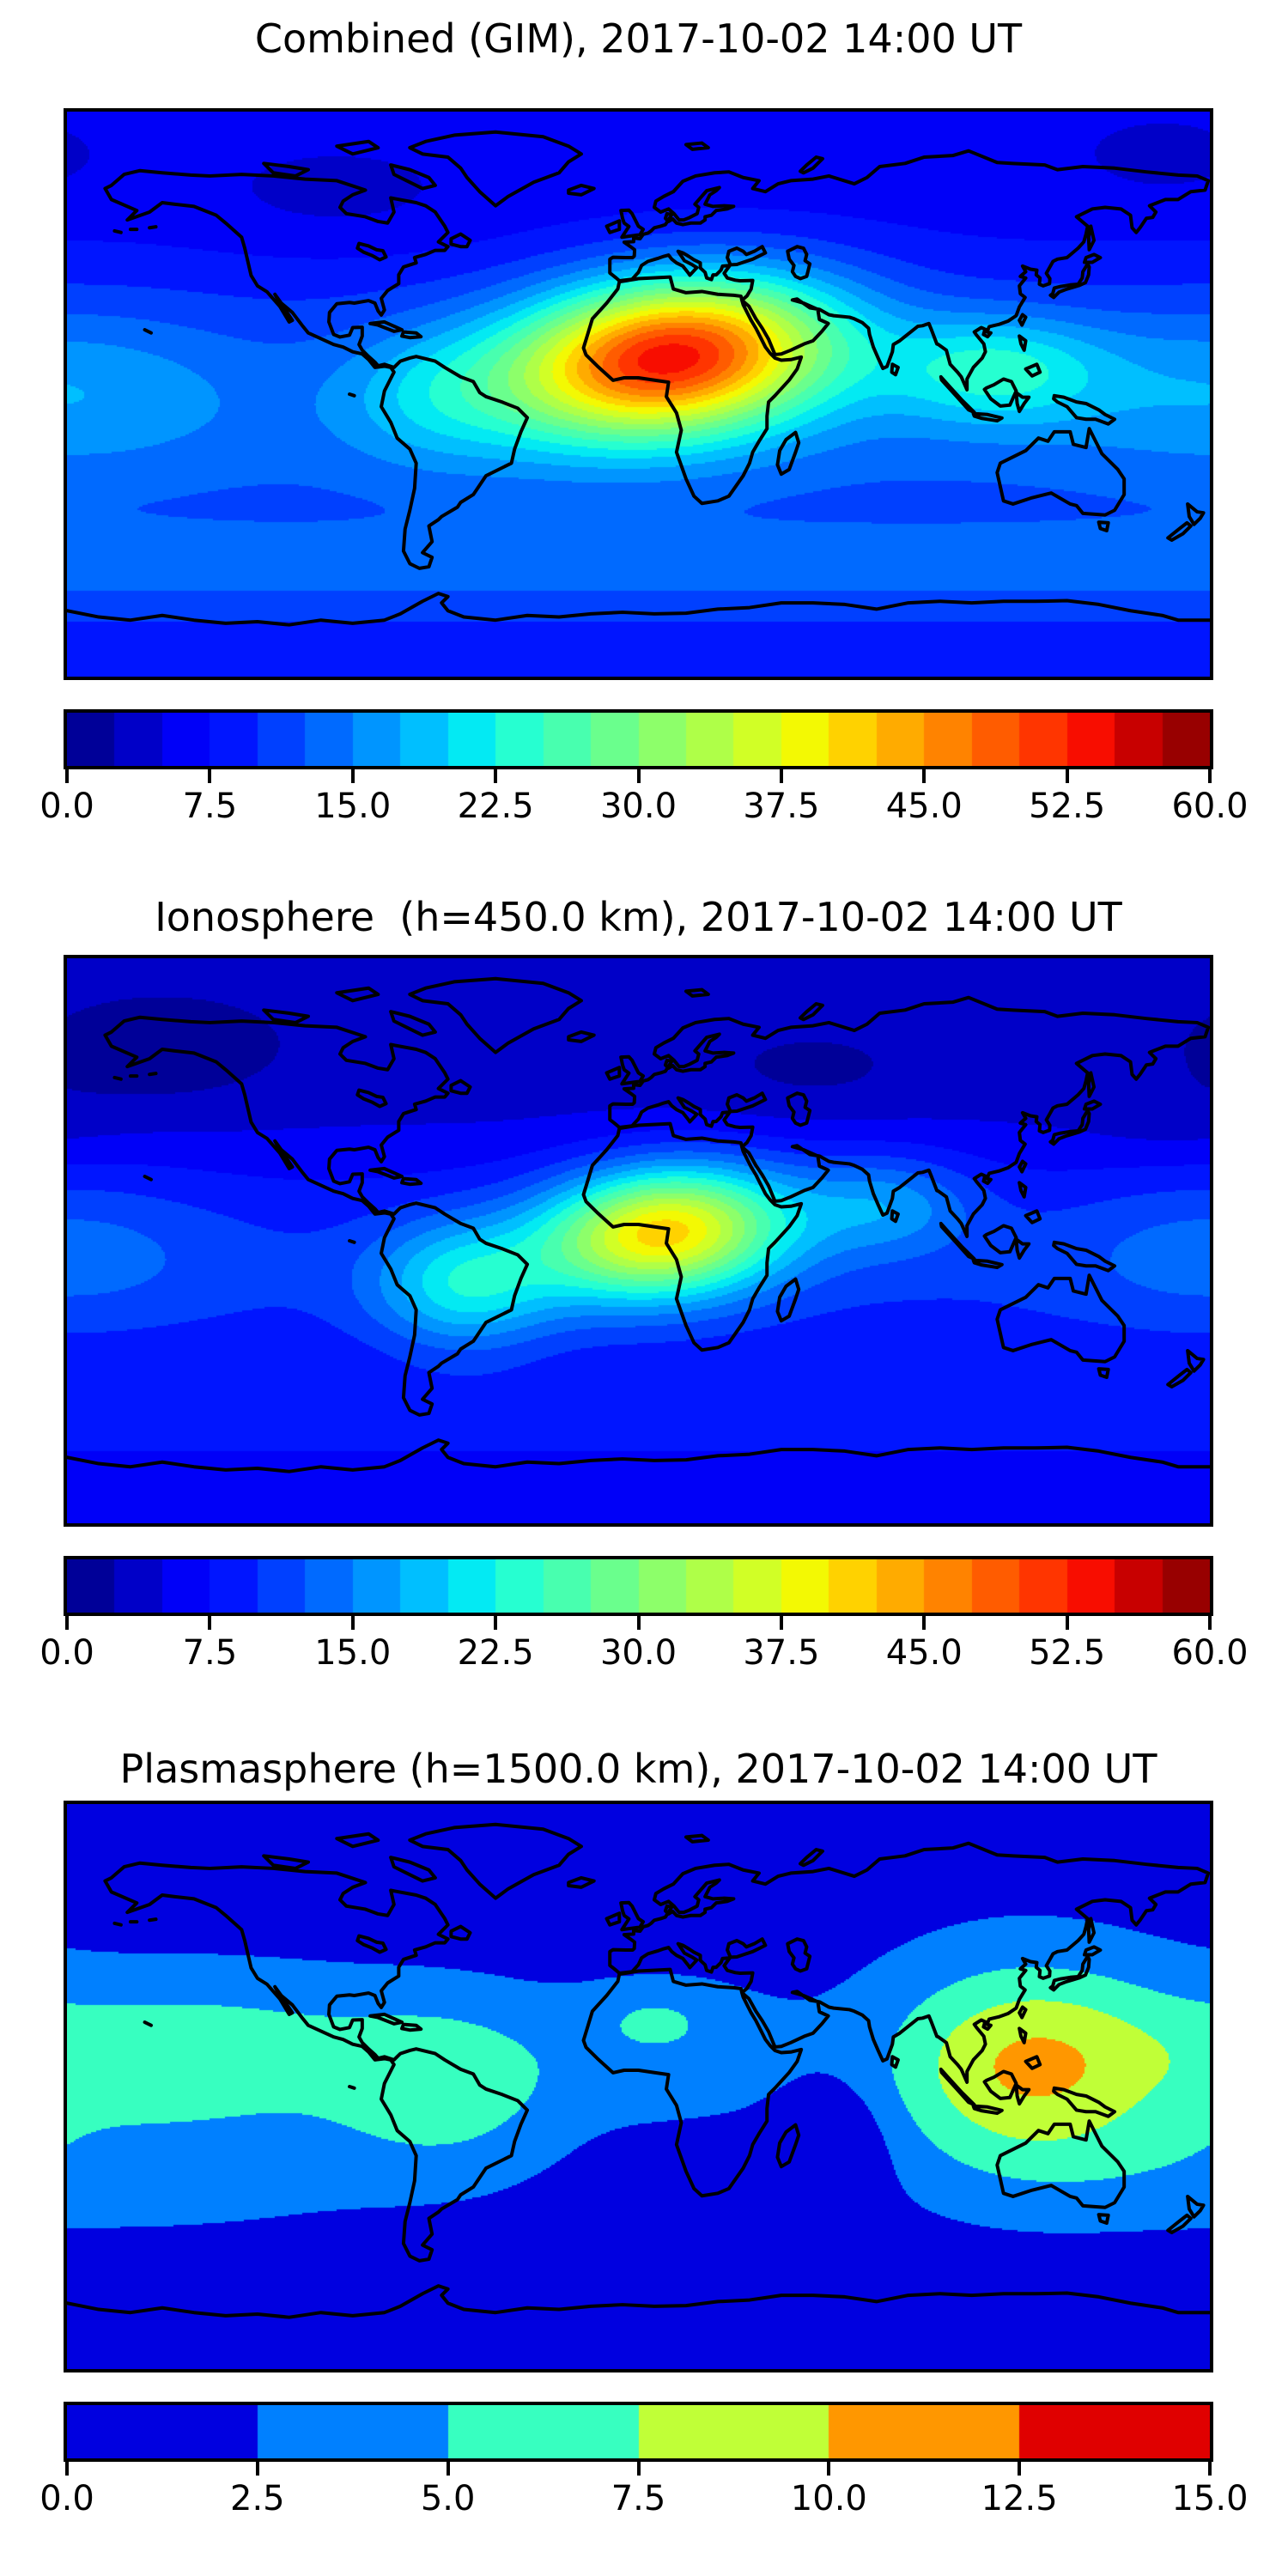 The height and width of the screenshot is (2576, 1288). Describe the element at coordinates (258, 2499) in the screenshot. I see `colorbar-tick-label: 2.5` at that location.